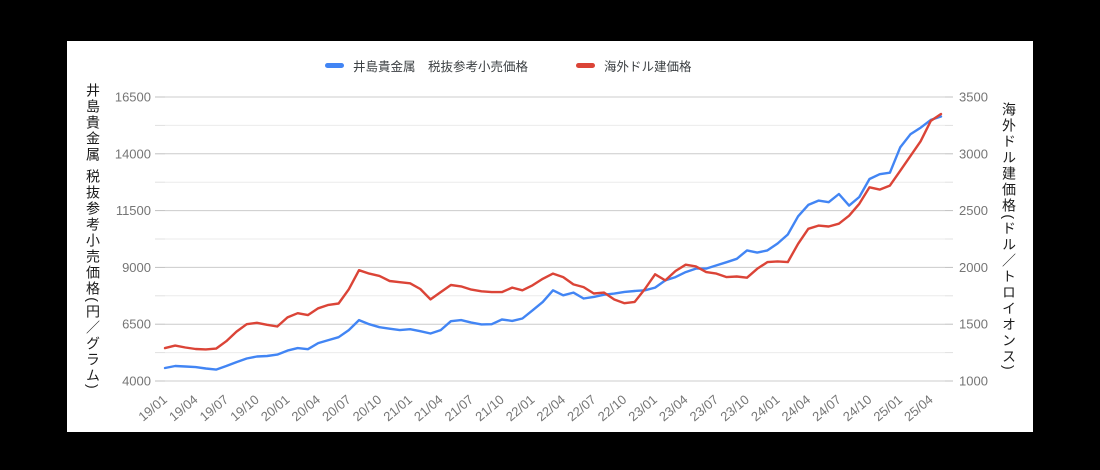  Describe the element at coordinates (581, 408) in the screenshot. I see `x-tick-label: 22/07` at that location.